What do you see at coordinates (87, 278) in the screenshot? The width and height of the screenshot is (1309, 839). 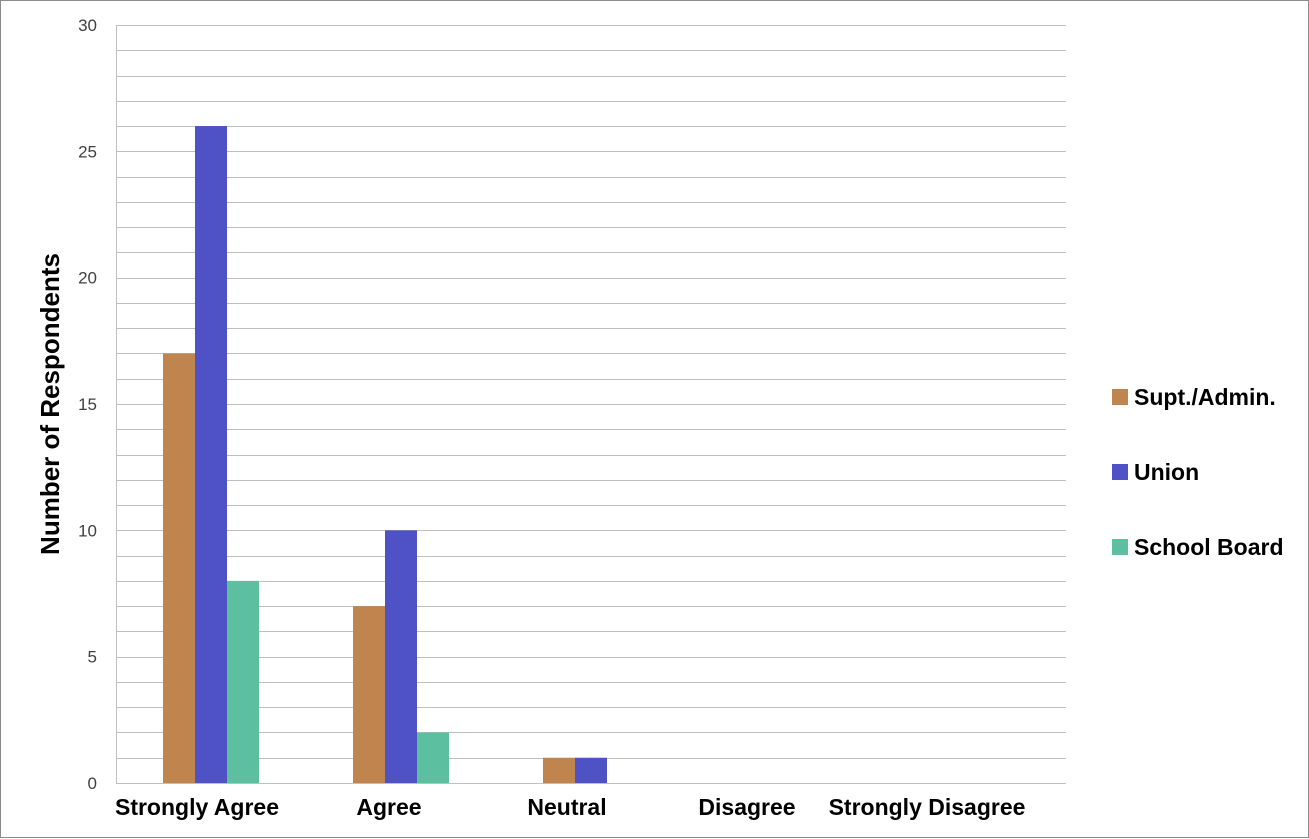 I see `y-tick-label: 20` at bounding box center [87, 278].